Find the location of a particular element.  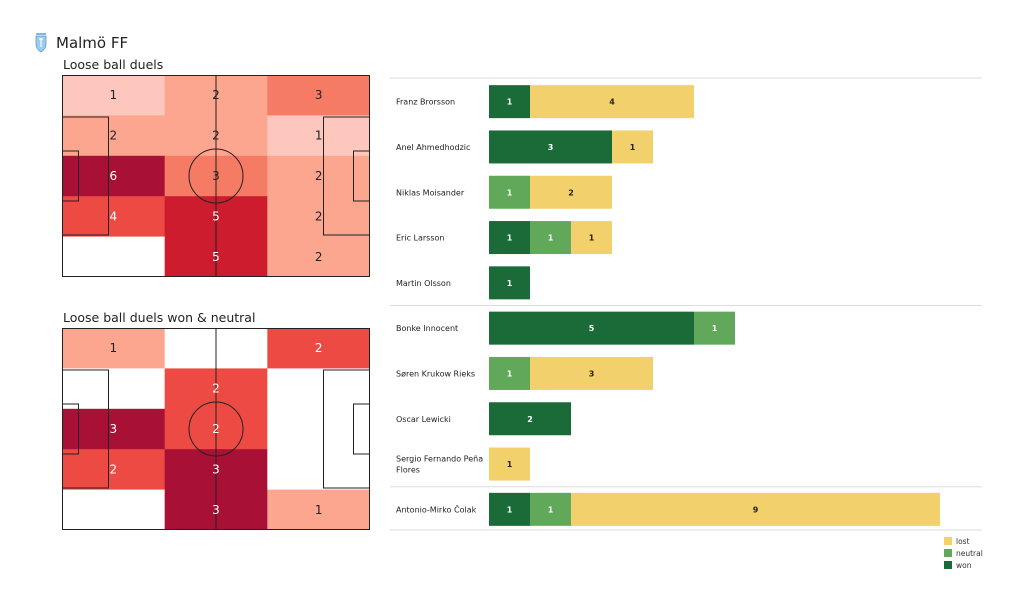

player-label-line: Martin Olsson is located at coordinates (423, 283).